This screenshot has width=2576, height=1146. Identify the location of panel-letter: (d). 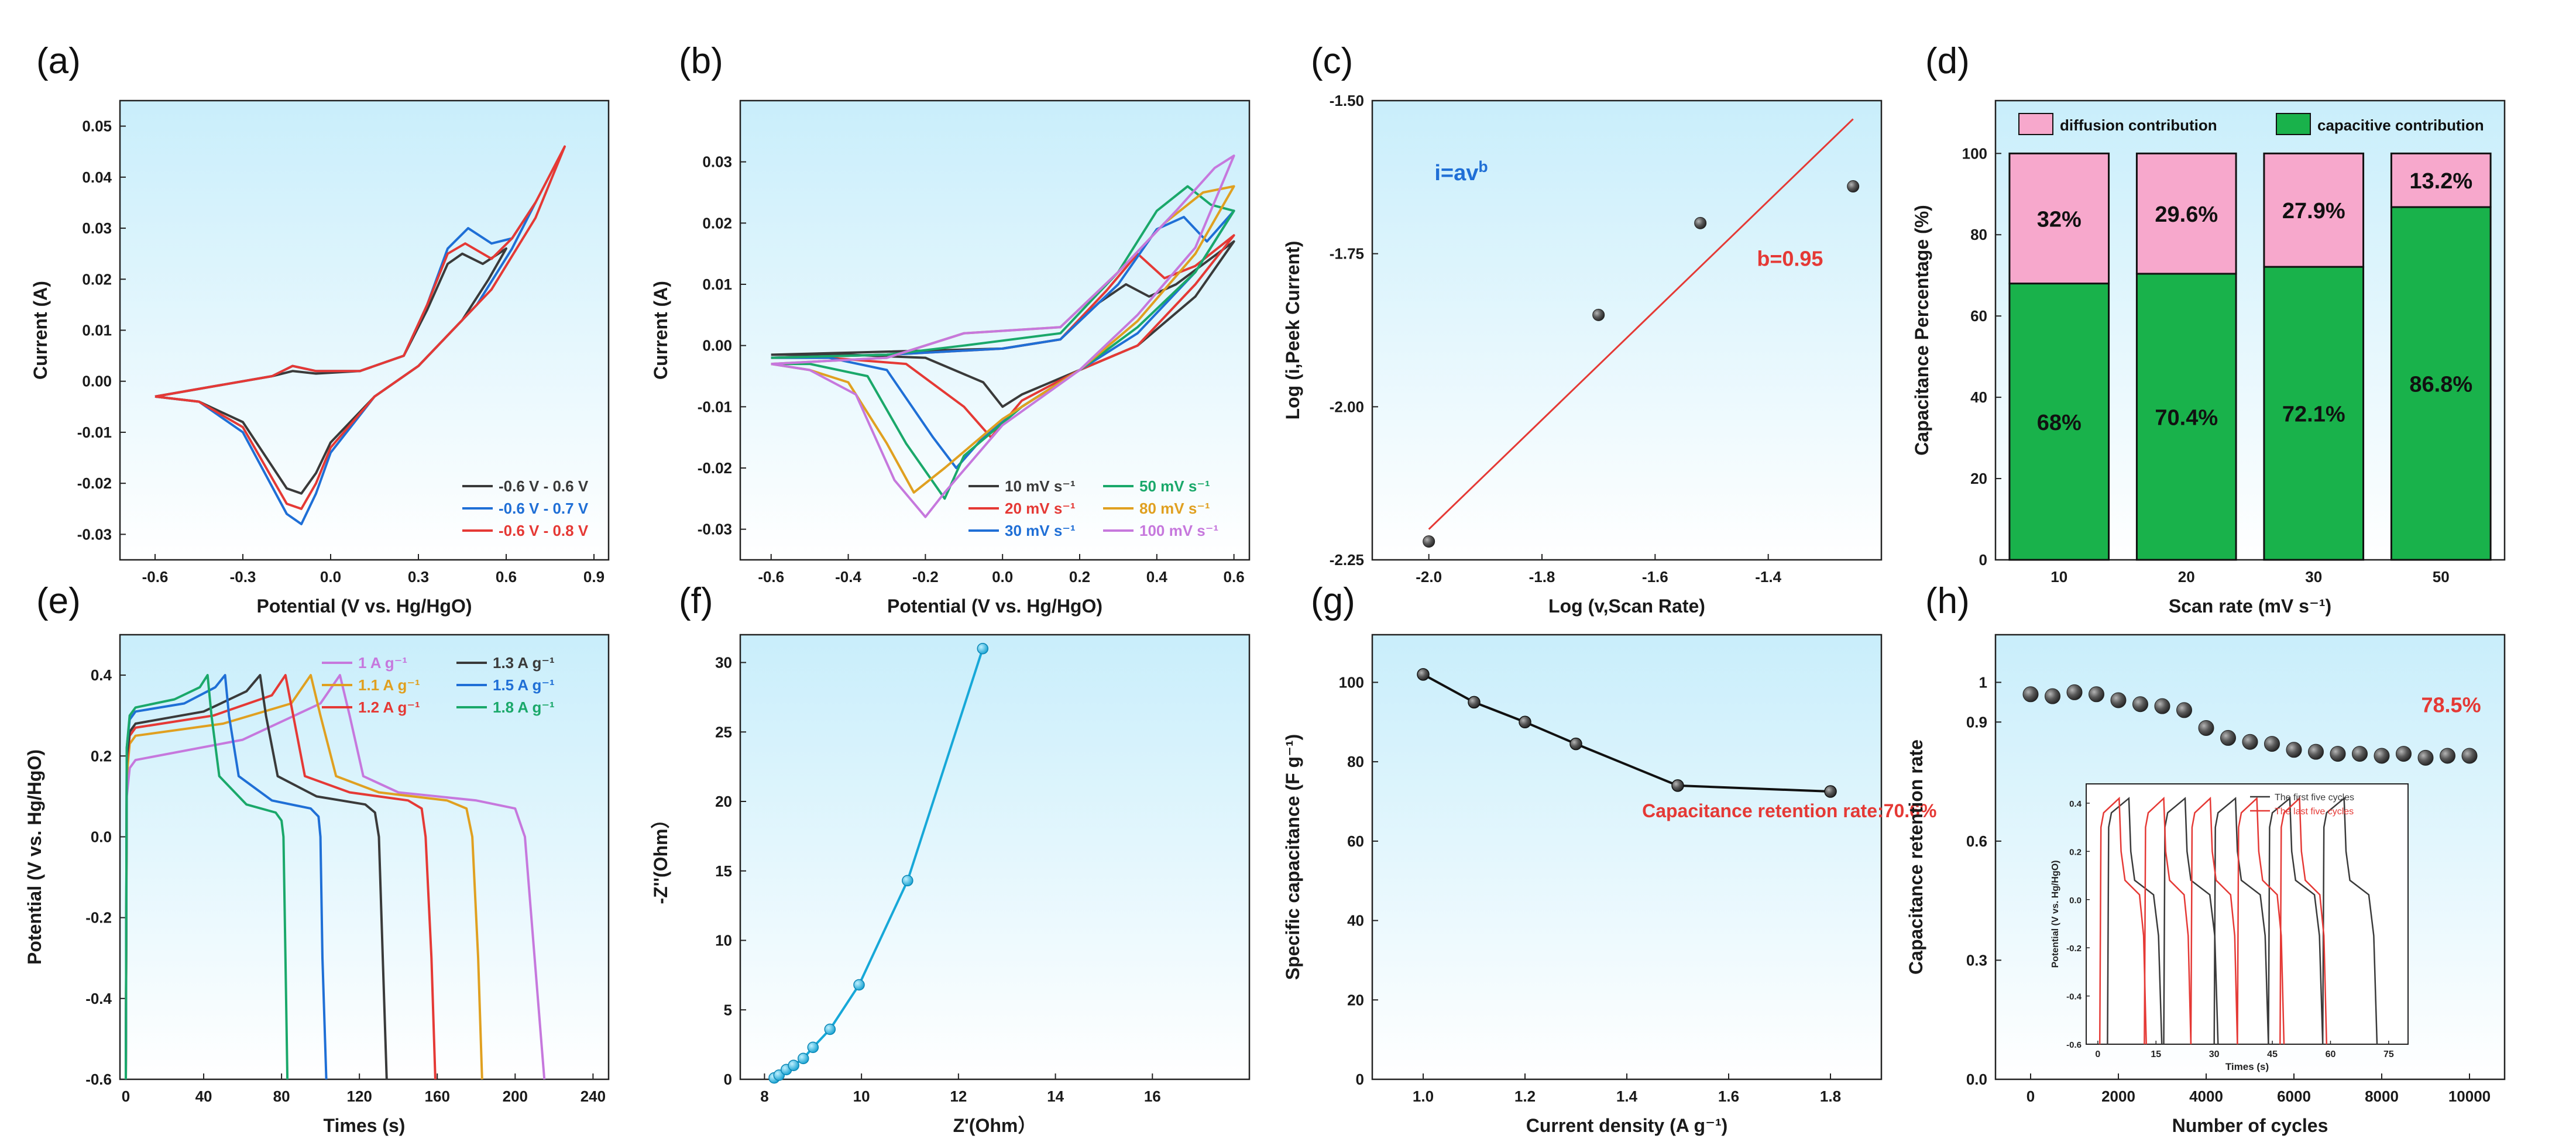
(1948, 61).